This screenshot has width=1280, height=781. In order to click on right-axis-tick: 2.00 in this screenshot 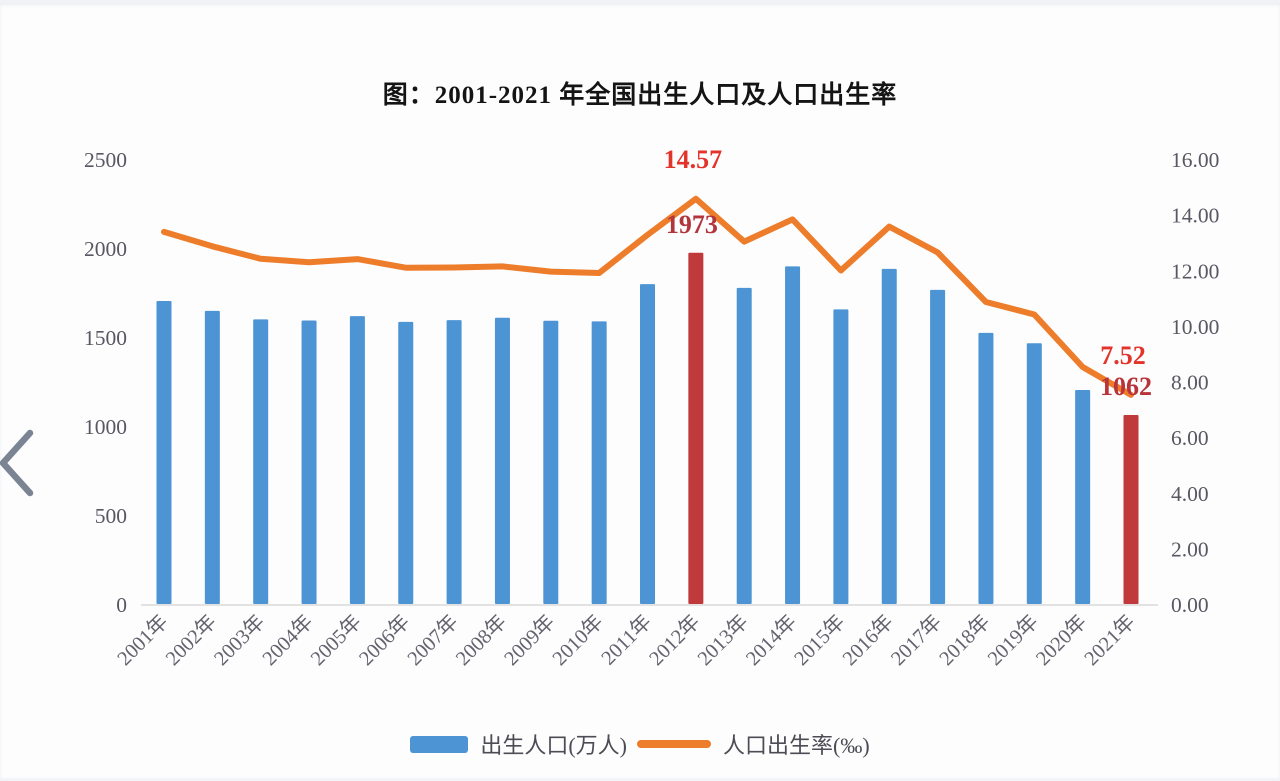, I will do `click(1190, 549)`.